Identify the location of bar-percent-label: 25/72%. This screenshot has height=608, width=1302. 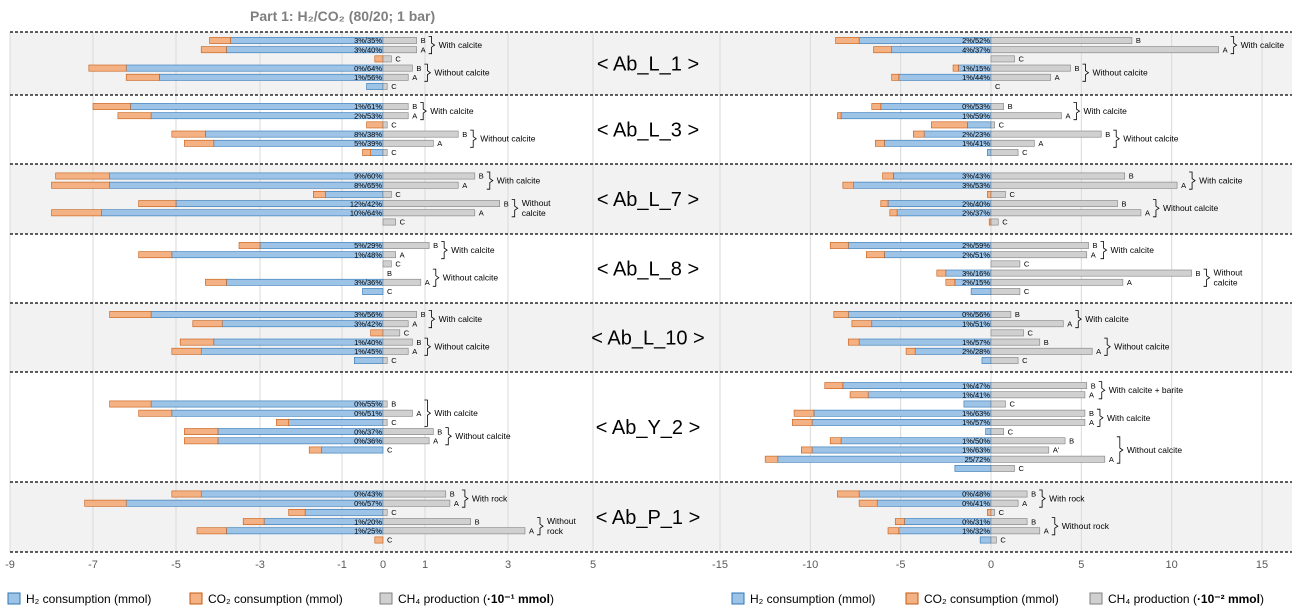
(978, 459).